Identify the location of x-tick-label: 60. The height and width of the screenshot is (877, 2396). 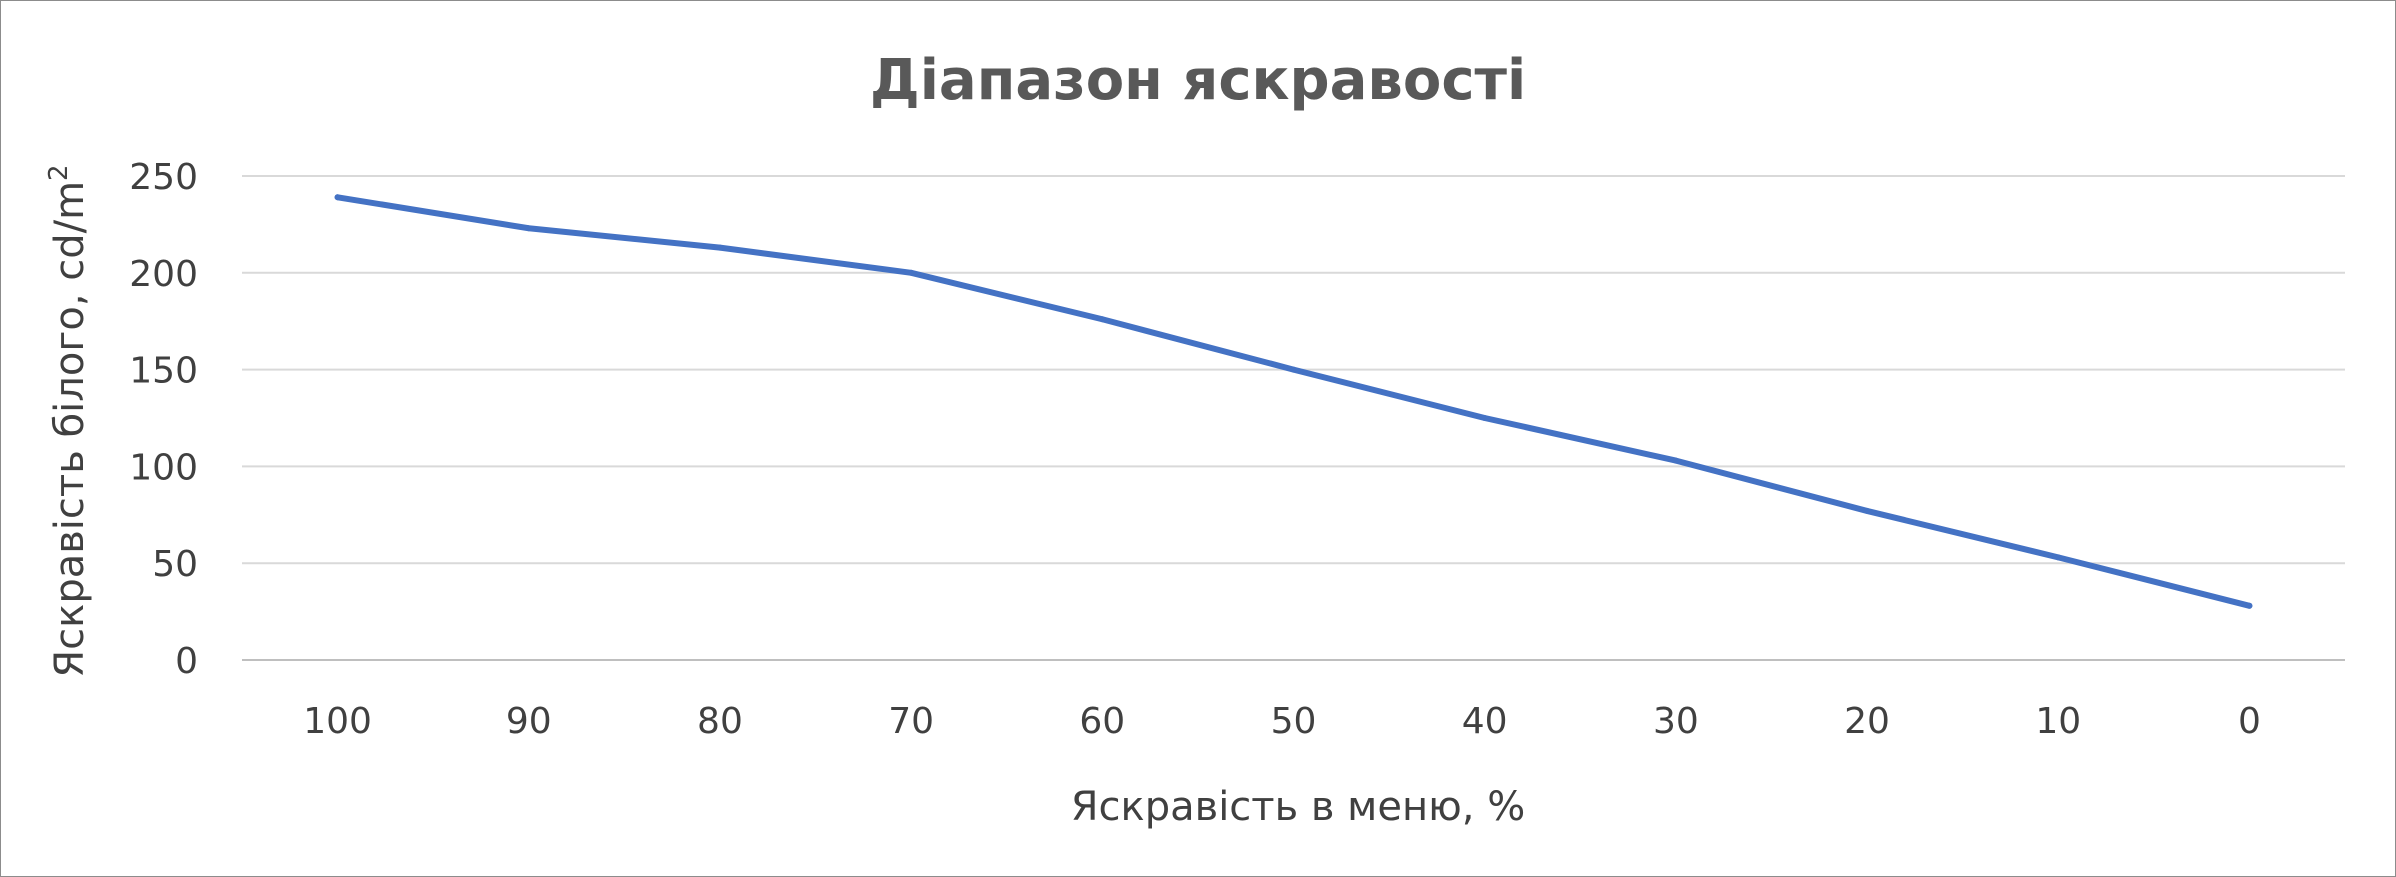
(1102, 721).